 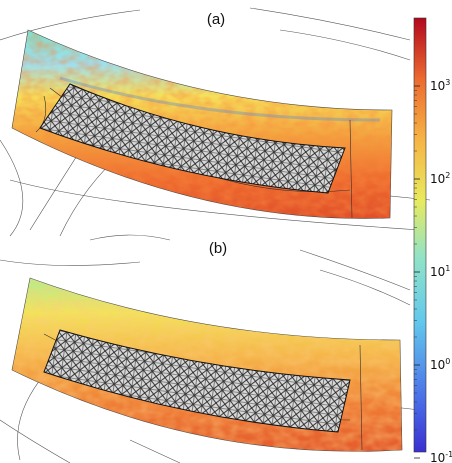 What do you see at coordinates (420, 235) in the screenshot?
I see `colorbar-gradient` at bounding box center [420, 235].